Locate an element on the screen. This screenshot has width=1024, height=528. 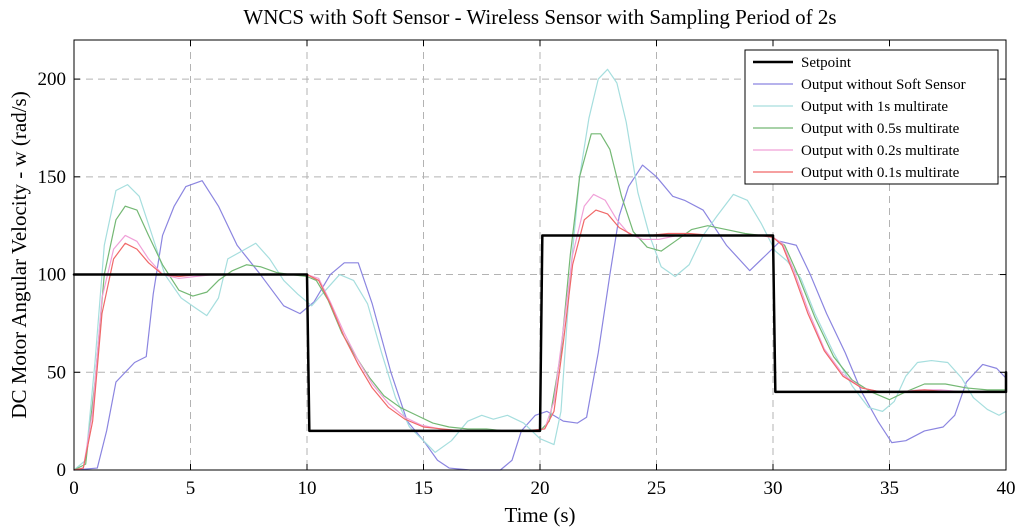
y-tick-label: 100 is located at coordinates (52, 275).